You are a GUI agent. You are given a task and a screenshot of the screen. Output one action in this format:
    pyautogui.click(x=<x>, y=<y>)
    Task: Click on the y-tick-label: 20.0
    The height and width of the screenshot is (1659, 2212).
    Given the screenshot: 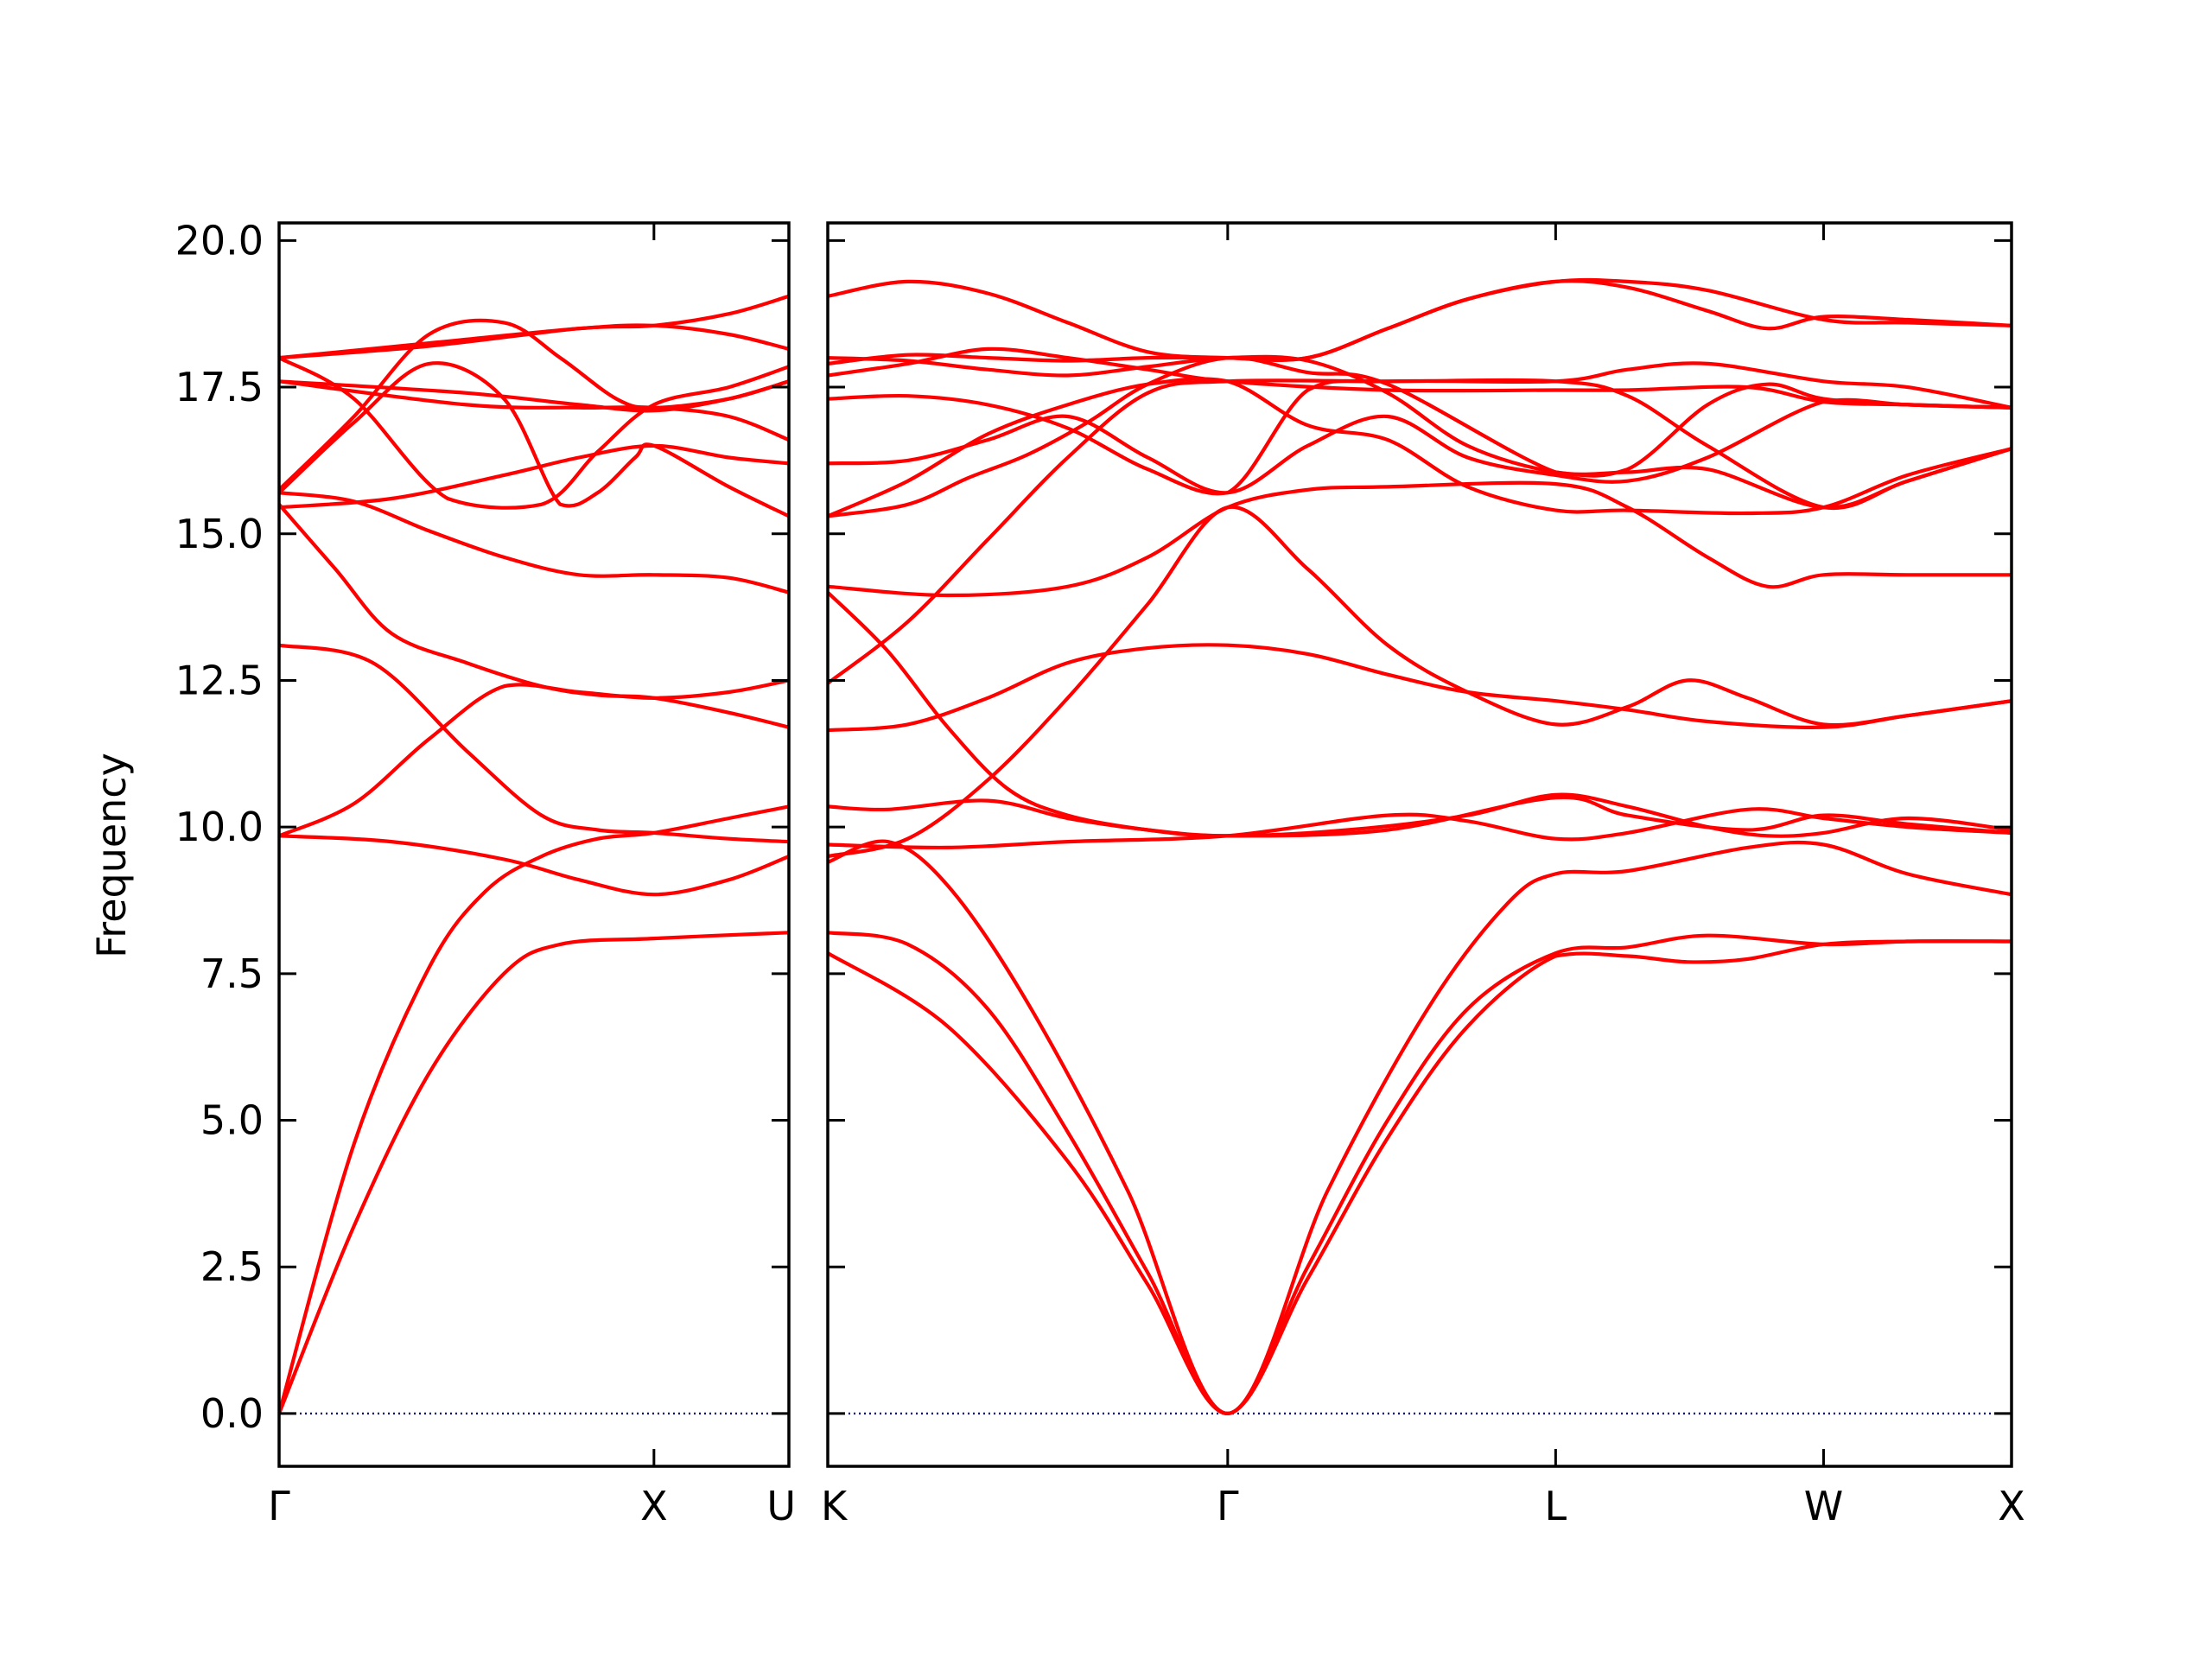 What is the action you would take?
    pyautogui.click(x=219, y=240)
    